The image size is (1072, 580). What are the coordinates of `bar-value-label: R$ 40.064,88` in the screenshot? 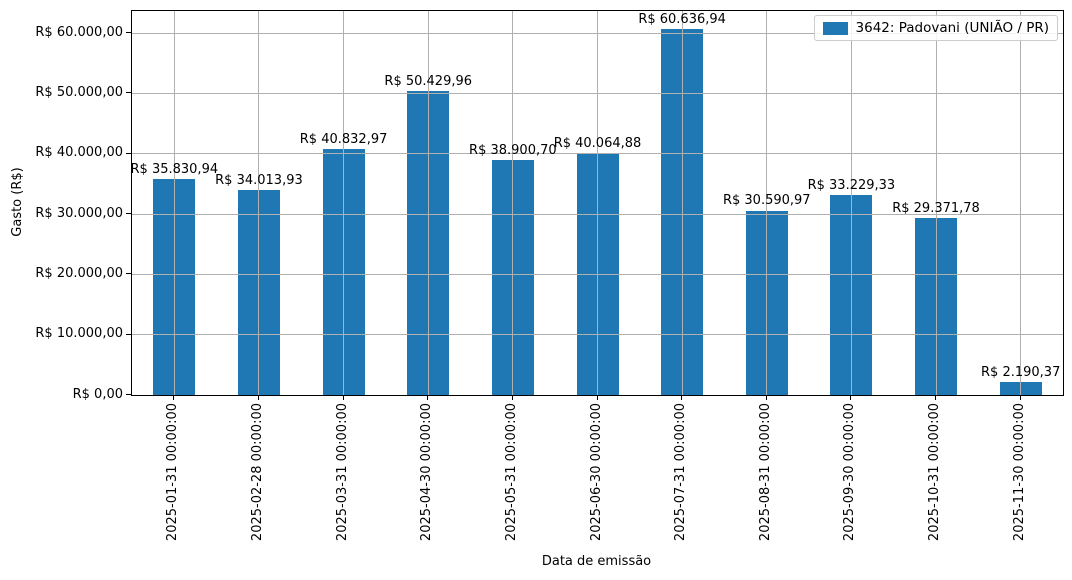 It's located at (597, 144).